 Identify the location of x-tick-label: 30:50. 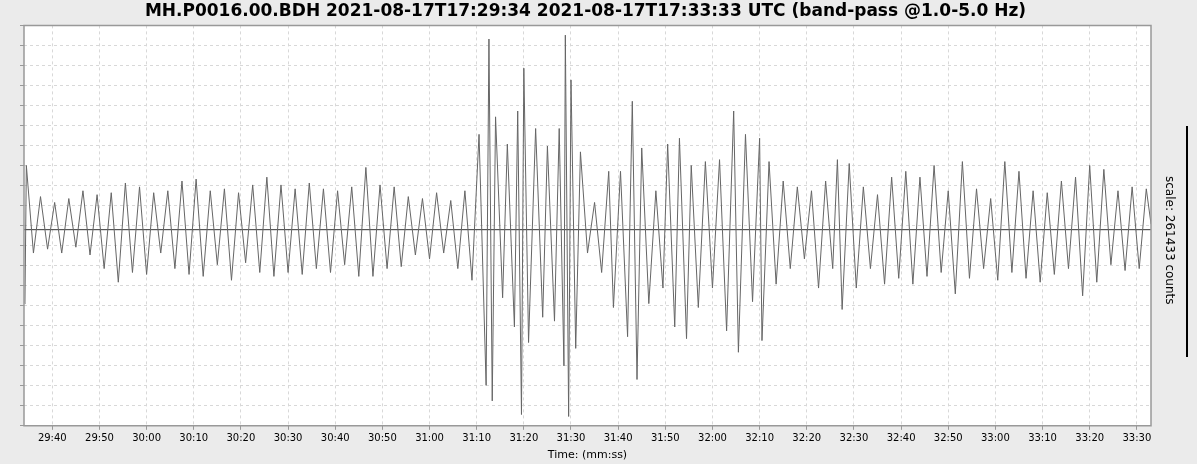
(382, 438).